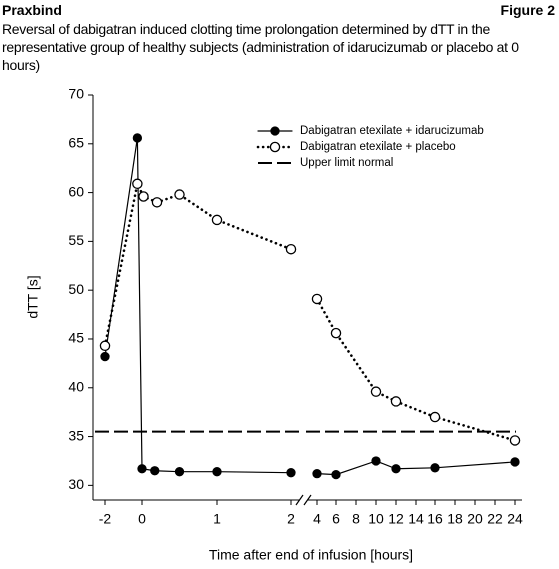  Describe the element at coordinates (356, 519) in the screenshot. I see `x-tick-label: 8` at that location.